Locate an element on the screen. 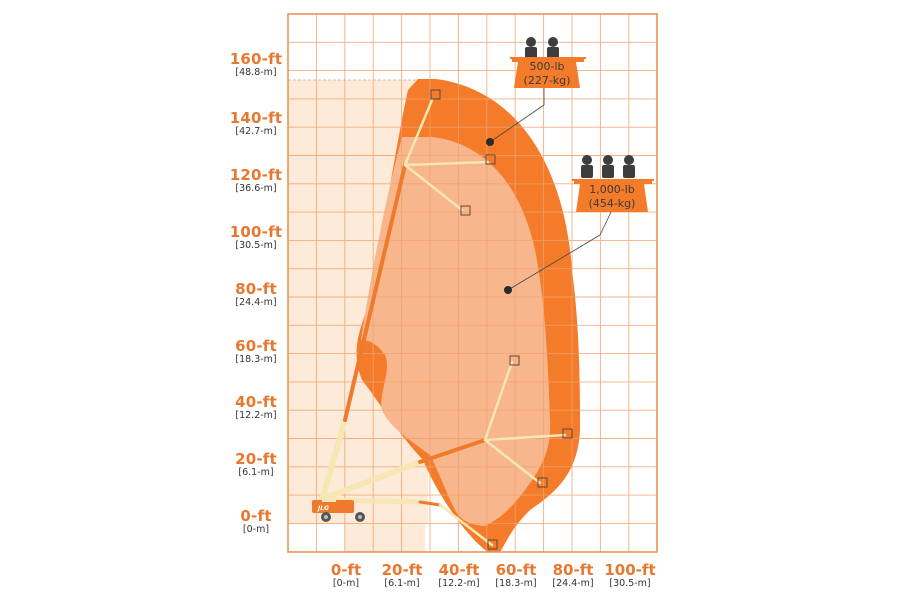 The height and width of the screenshot is (600, 900). y-label-140ft: 140-ft [42.7-m] is located at coordinates (256, 123).